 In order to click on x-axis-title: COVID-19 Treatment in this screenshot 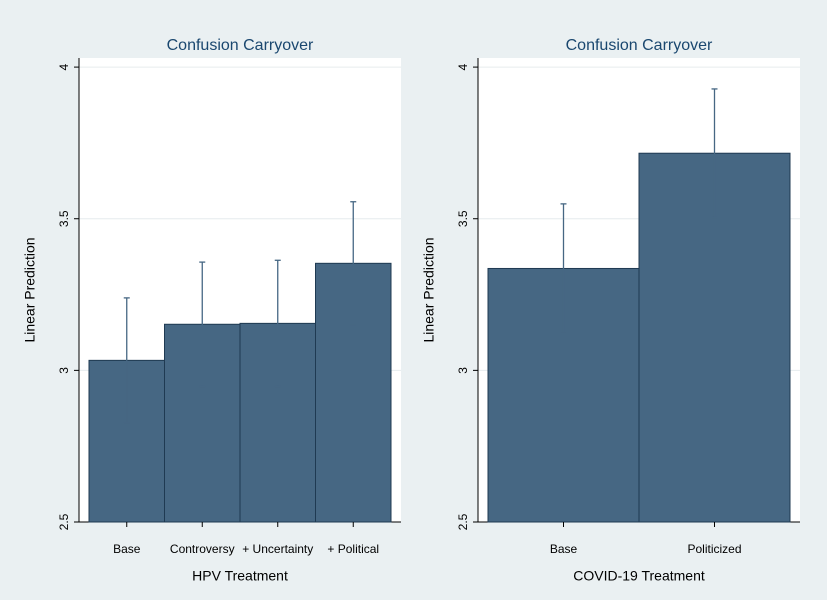, I will do `click(639, 576)`.